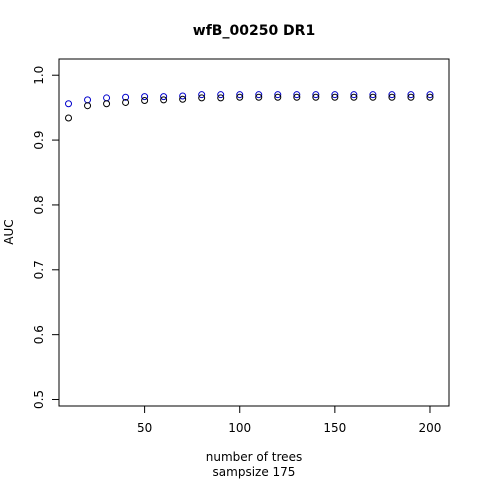  What do you see at coordinates (430, 428) in the screenshot?
I see `x-tick-label: 200` at bounding box center [430, 428].